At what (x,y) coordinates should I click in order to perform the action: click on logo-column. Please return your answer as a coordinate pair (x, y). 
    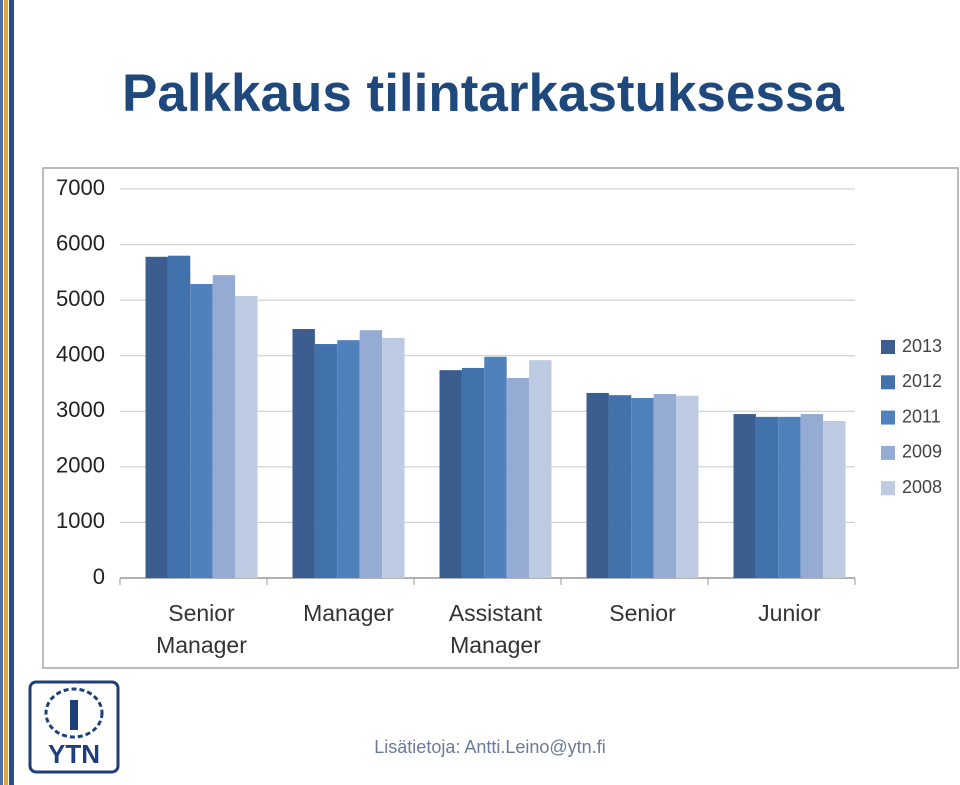
    Looking at the image, I should click on (74, 715).